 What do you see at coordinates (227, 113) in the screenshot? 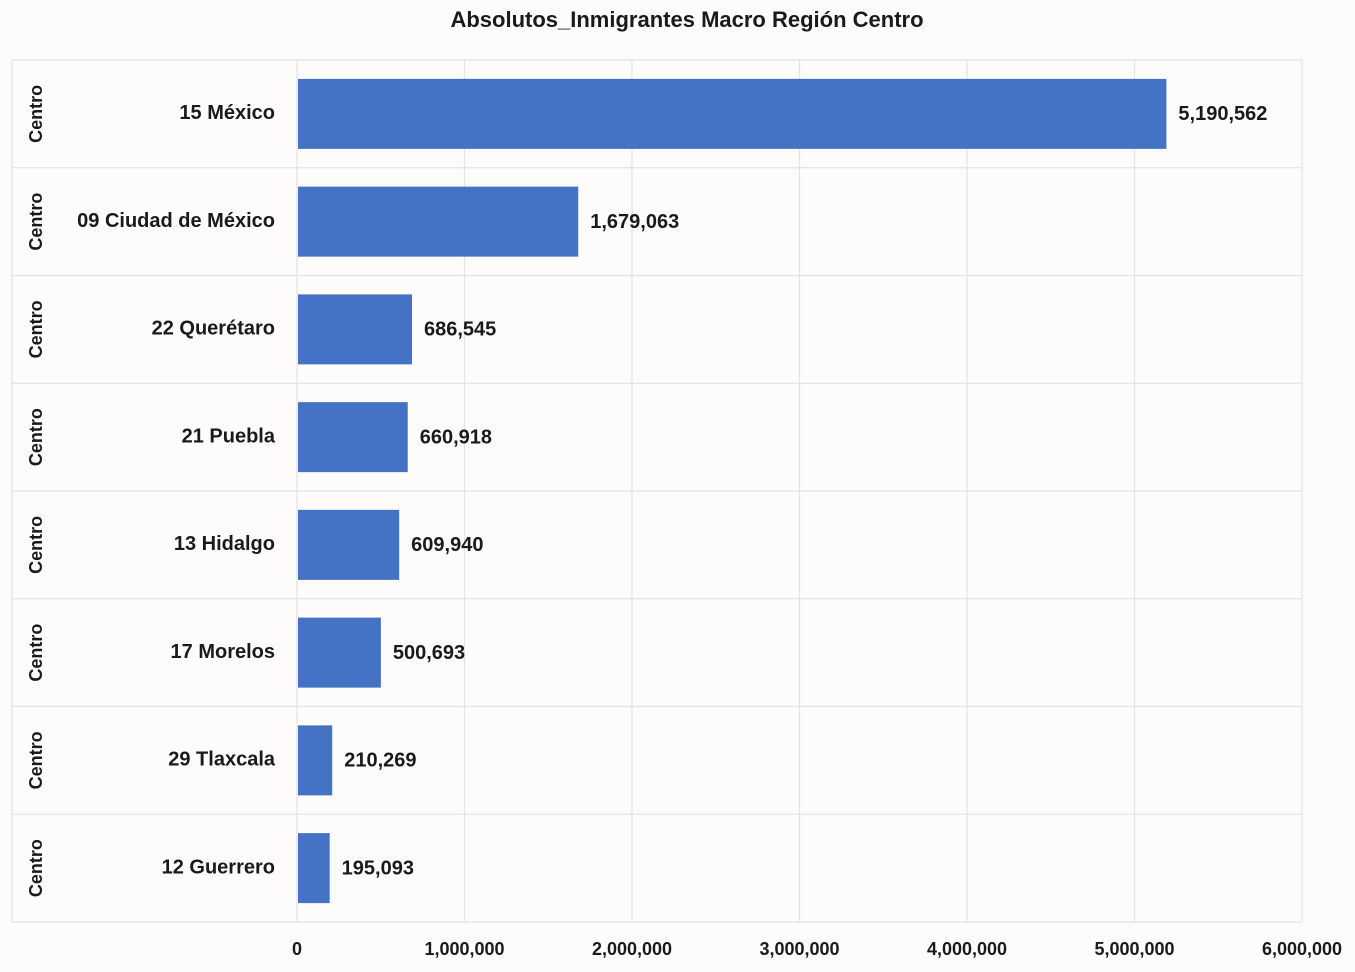
I see `category-label: 15 México` at bounding box center [227, 113].